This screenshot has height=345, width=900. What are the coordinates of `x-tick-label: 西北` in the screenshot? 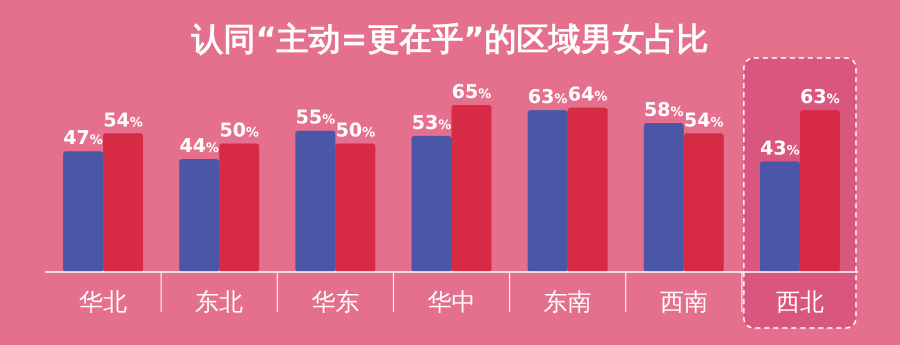 It's located at (800, 302).